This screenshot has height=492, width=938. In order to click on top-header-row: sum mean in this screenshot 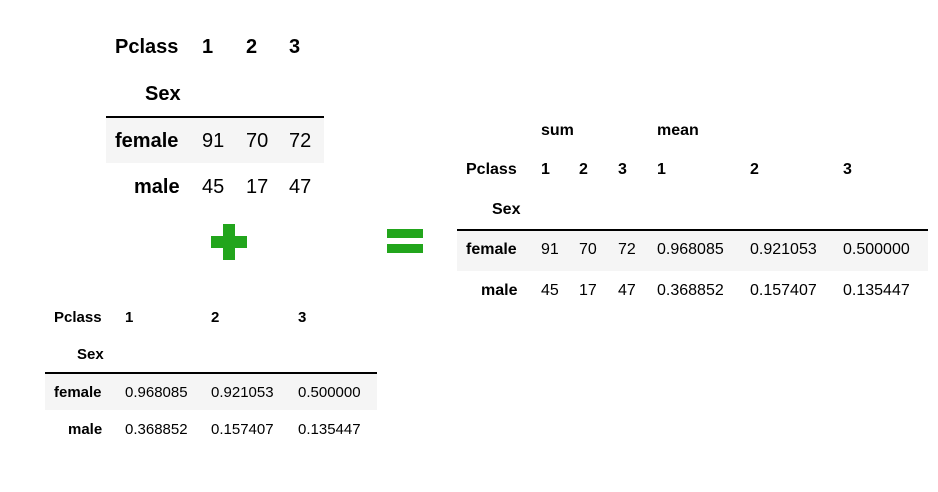, I will do `click(692, 133)`.